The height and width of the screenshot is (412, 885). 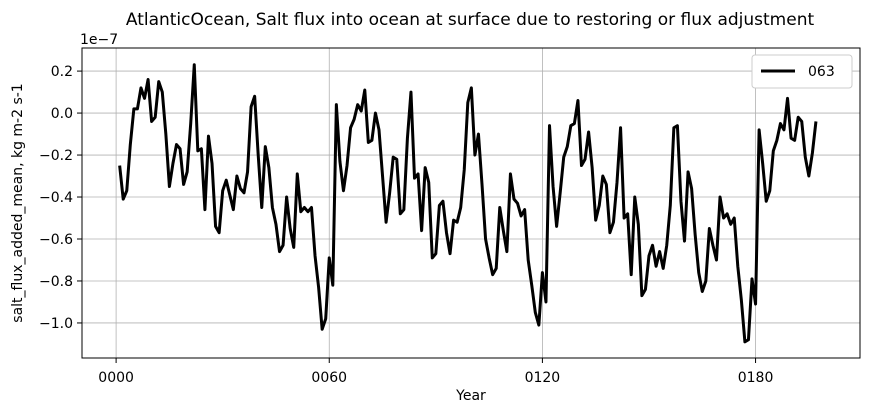 I want to click on legend-label: 063, so click(x=821, y=72).